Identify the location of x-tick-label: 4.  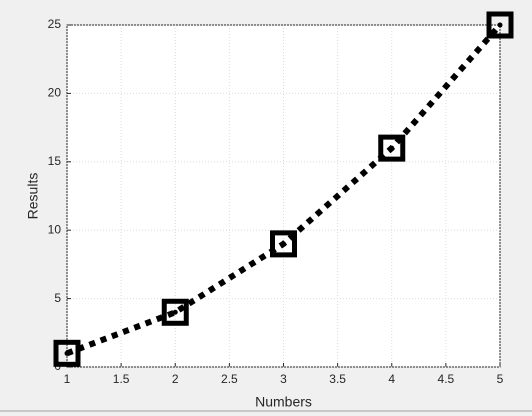
(391, 379).